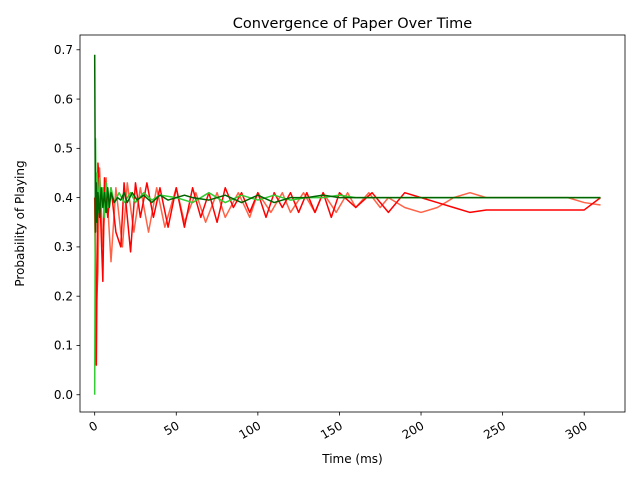  What do you see at coordinates (63, 395) in the screenshot?
I see `y-tick-label: 0.0` at bounding box center [63, 395].